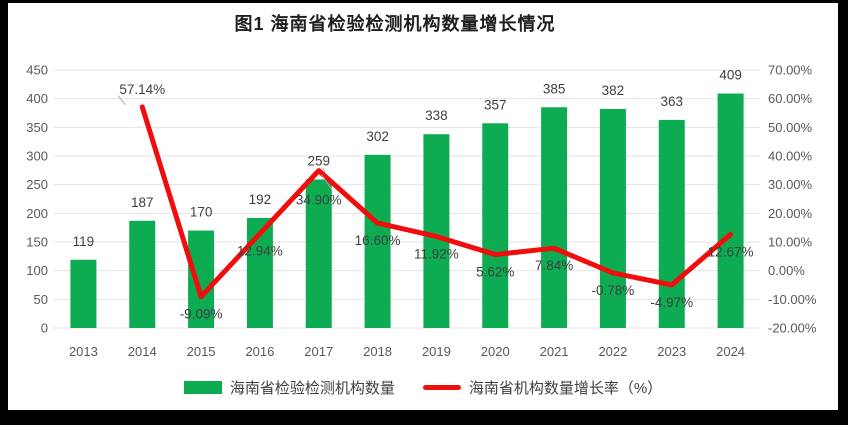 This screenshot has height=425, width=848. Describe the element at coordinates (201, 314) in the screenshot. I see `line-point-label: -9.09%` at that location.